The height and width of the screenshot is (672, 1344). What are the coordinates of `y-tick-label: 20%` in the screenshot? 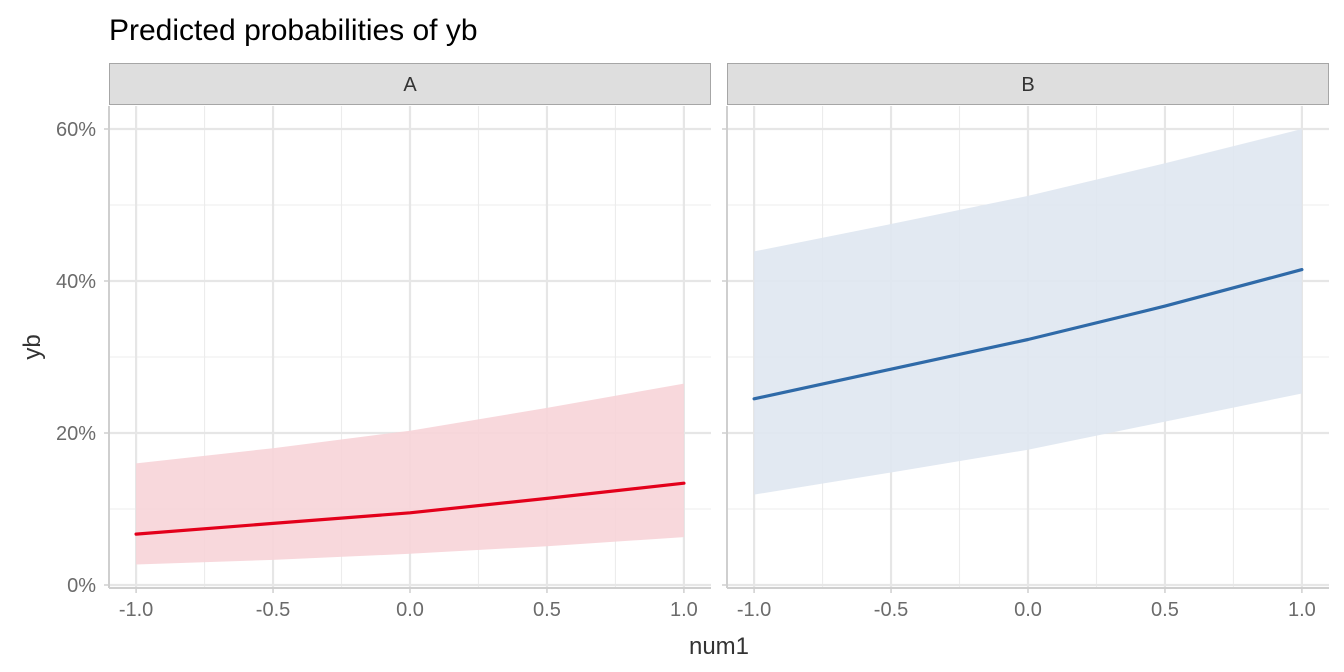 It's located at (76, 434).